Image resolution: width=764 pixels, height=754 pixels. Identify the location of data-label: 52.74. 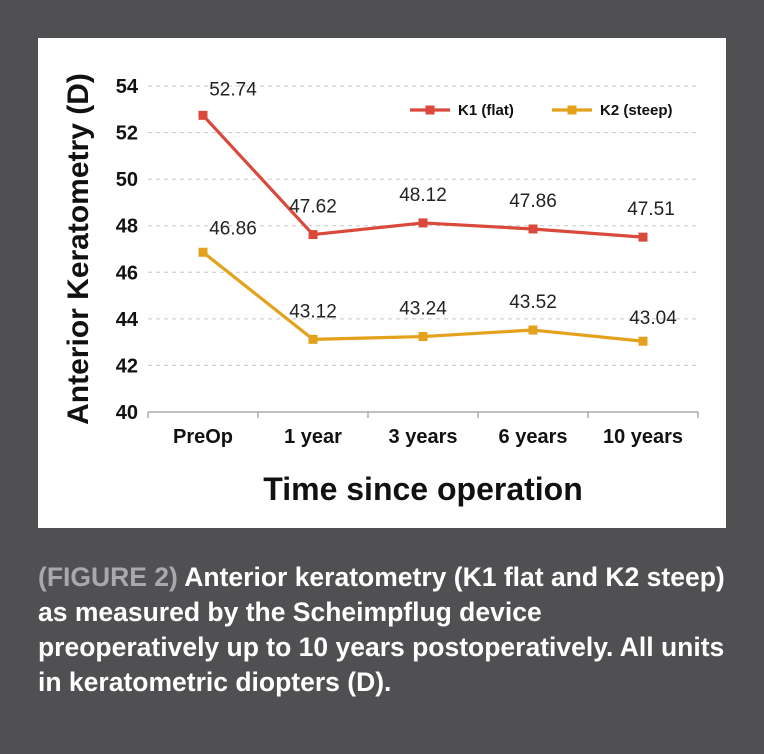
(233, 89).